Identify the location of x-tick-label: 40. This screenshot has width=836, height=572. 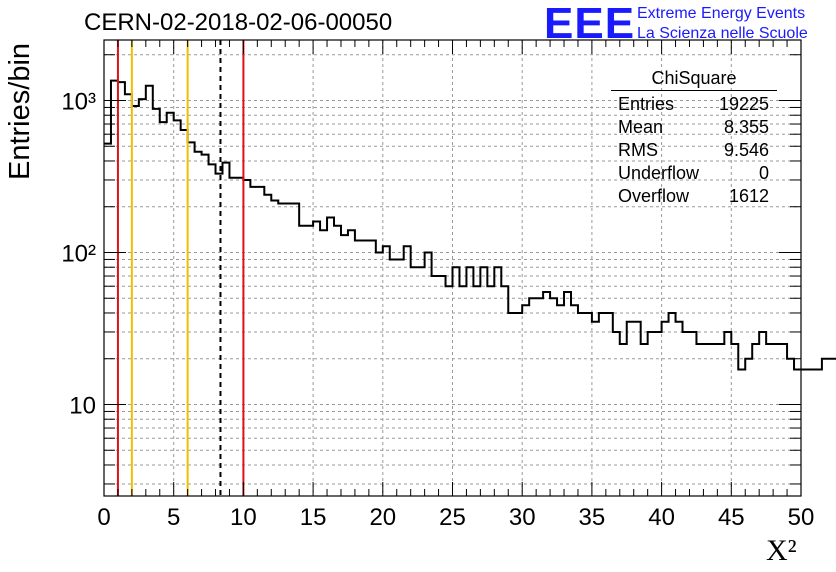
(661, 517).